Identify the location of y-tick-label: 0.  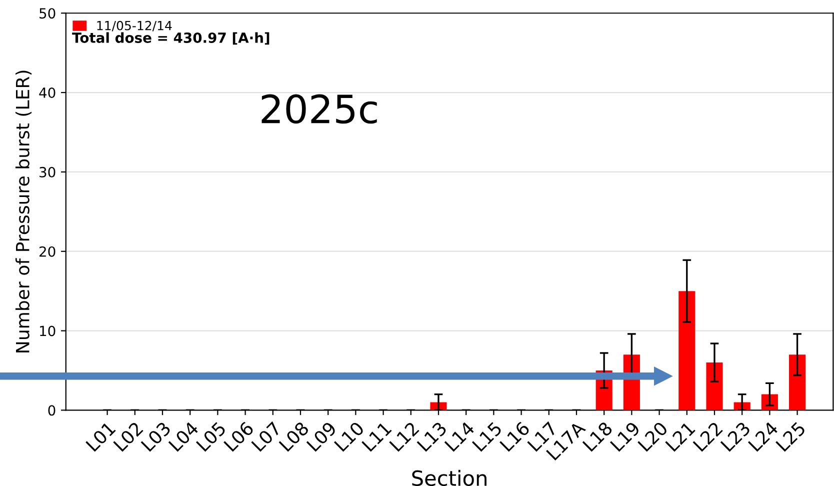
(52, 410).